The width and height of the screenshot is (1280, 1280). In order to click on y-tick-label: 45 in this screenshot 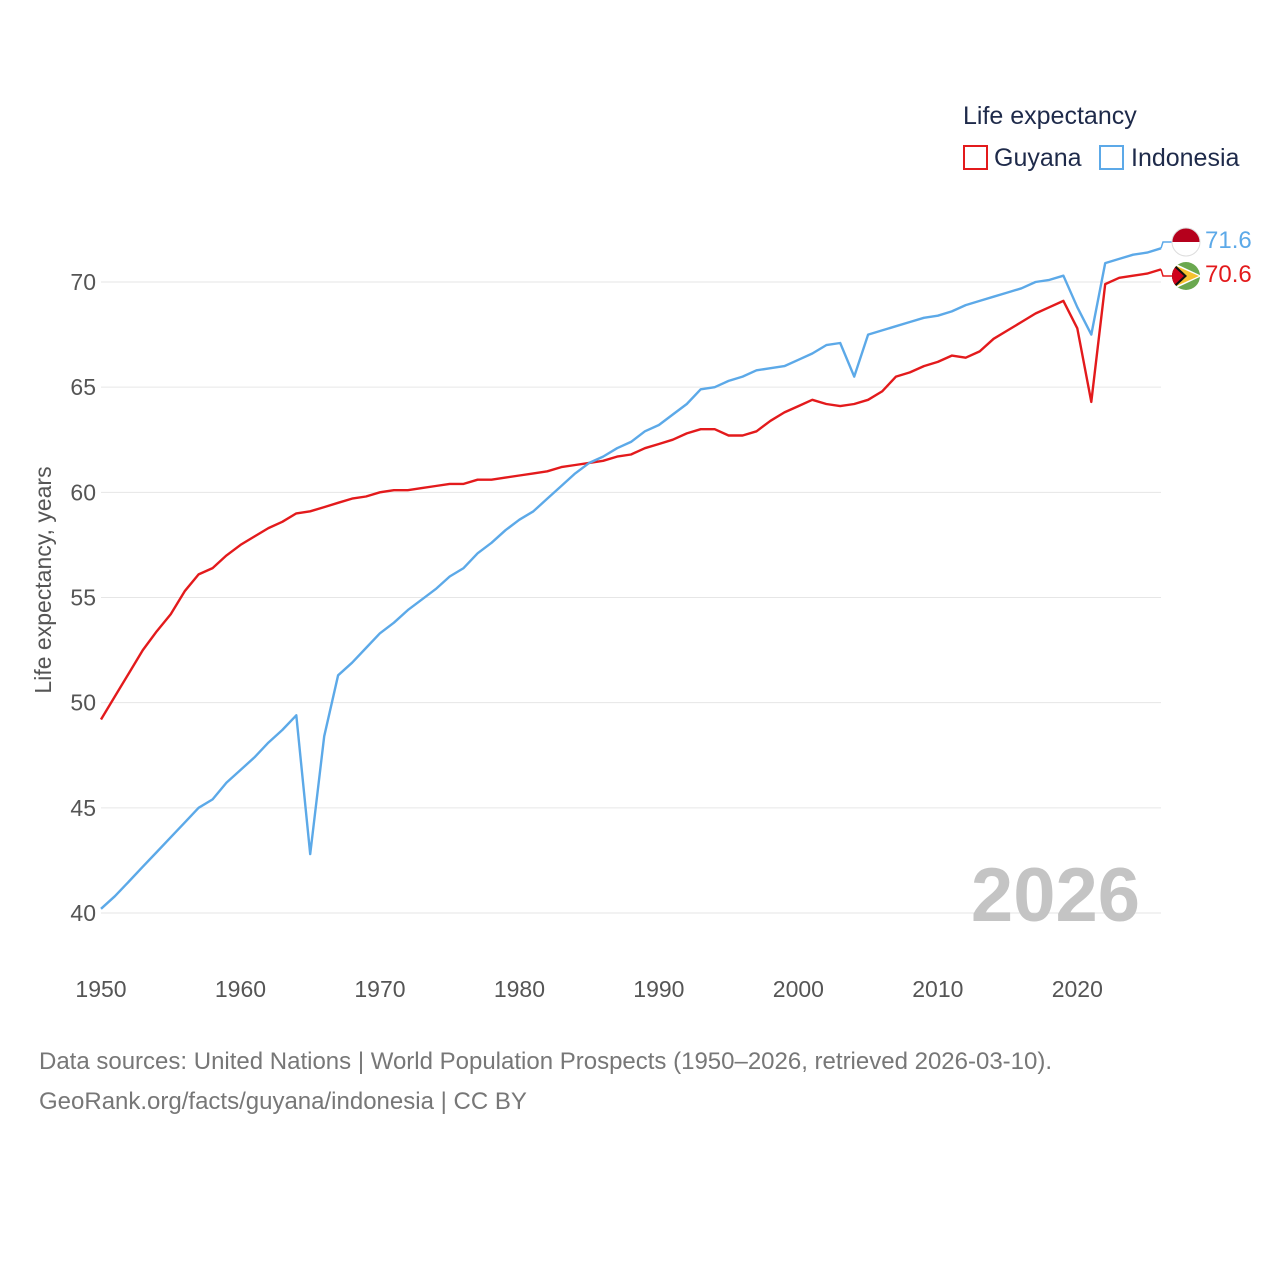, I will do `click(83, 808)`.